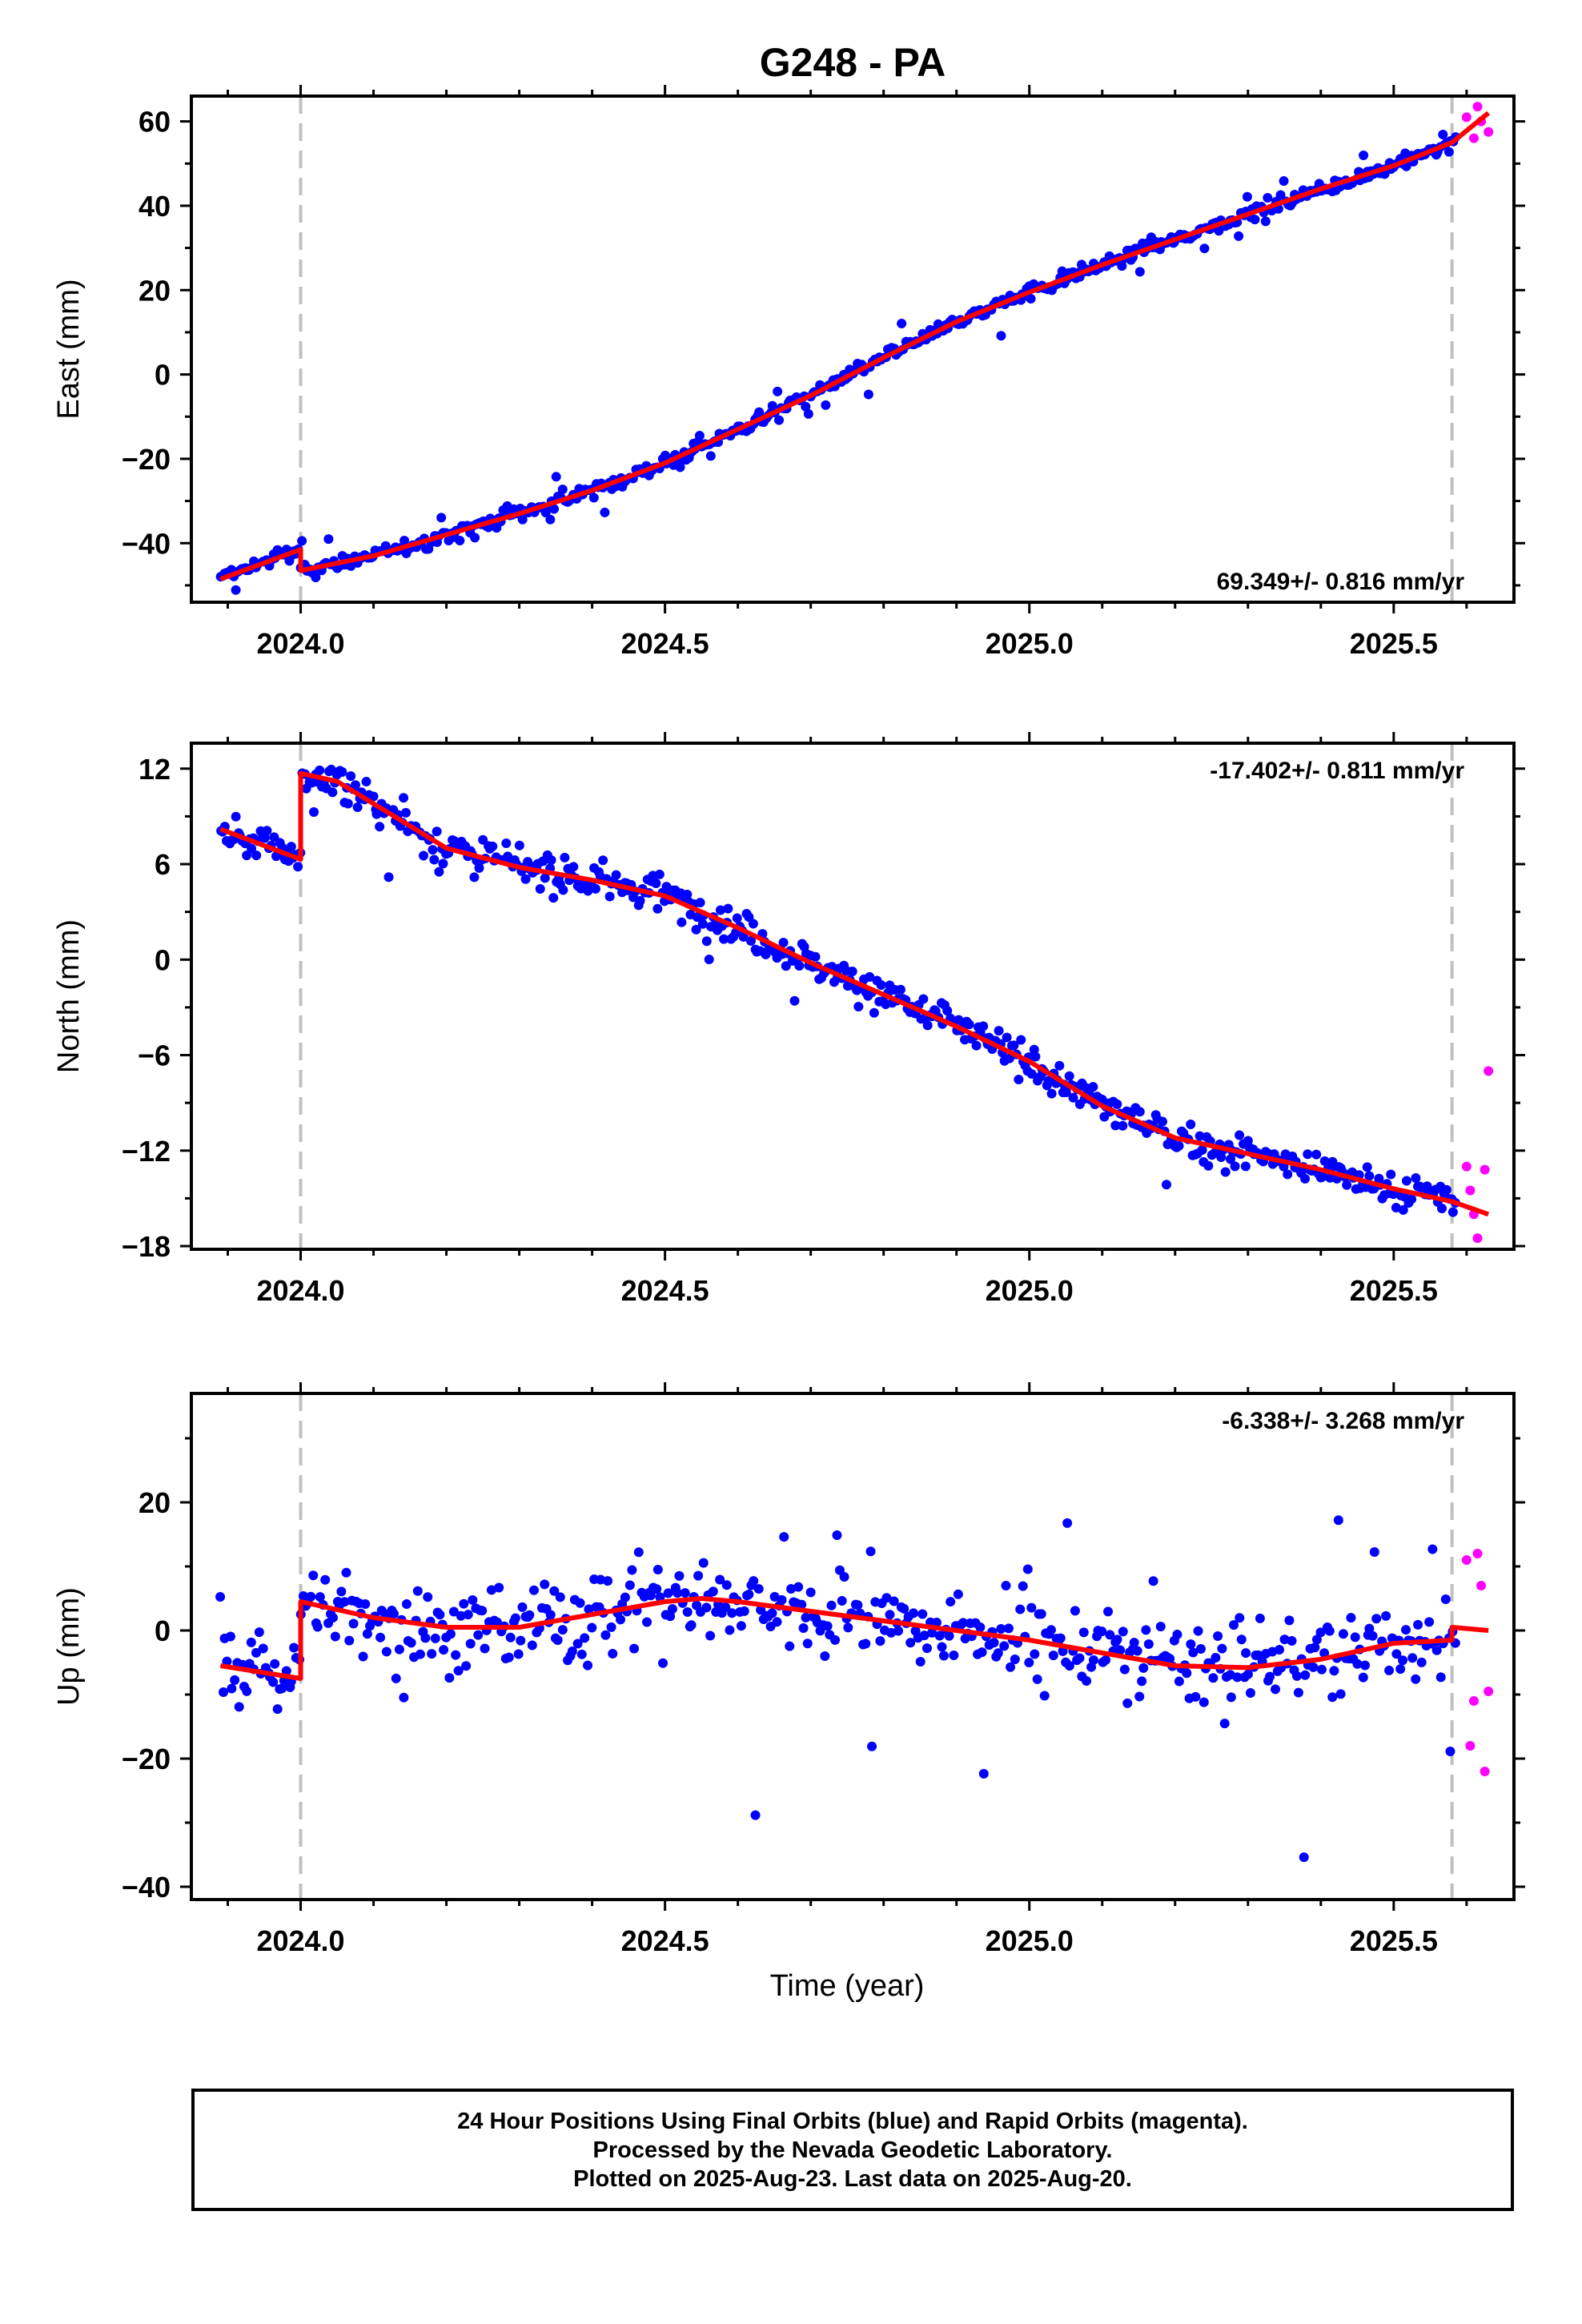 The height and width of the screenshot is (2324, 1582). I want to click on y-tick-label: 40, so click(155, 206).